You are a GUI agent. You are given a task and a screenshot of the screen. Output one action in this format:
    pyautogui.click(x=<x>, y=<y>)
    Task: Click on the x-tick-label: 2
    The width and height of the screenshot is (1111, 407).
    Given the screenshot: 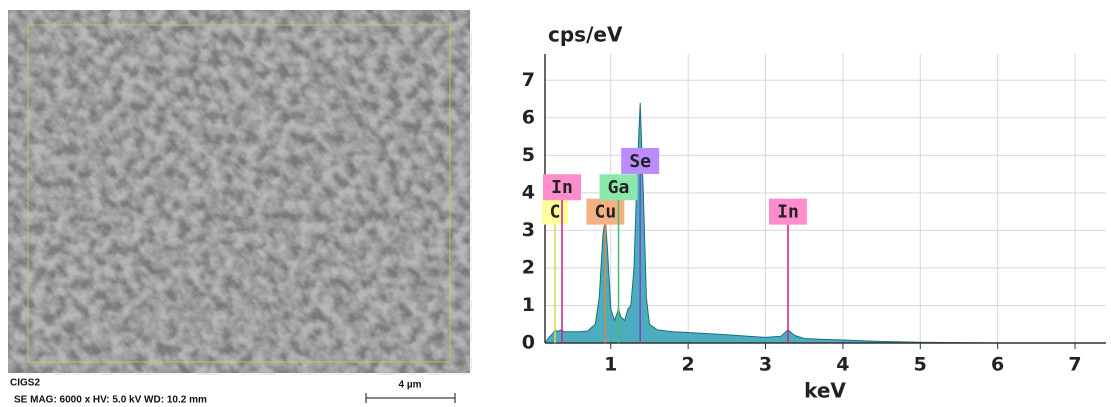 What is the action you would take?
    pyautogui.click(x=688, y=365)
    